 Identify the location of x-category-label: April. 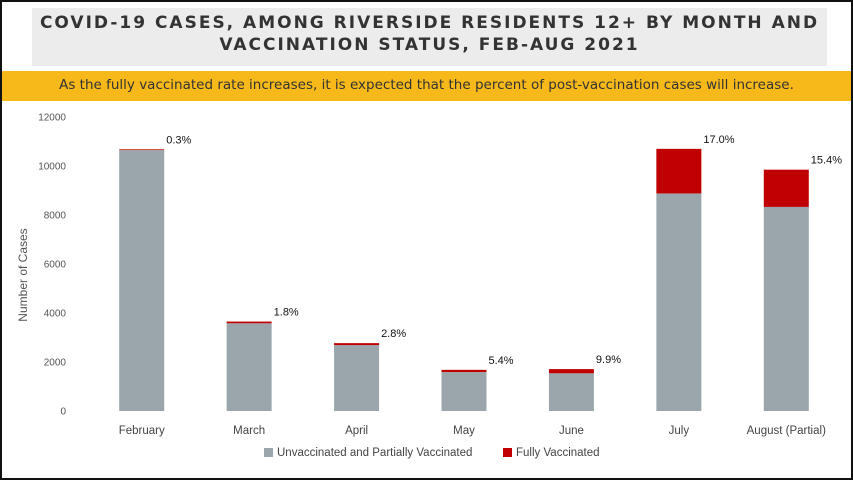
(356, 431).